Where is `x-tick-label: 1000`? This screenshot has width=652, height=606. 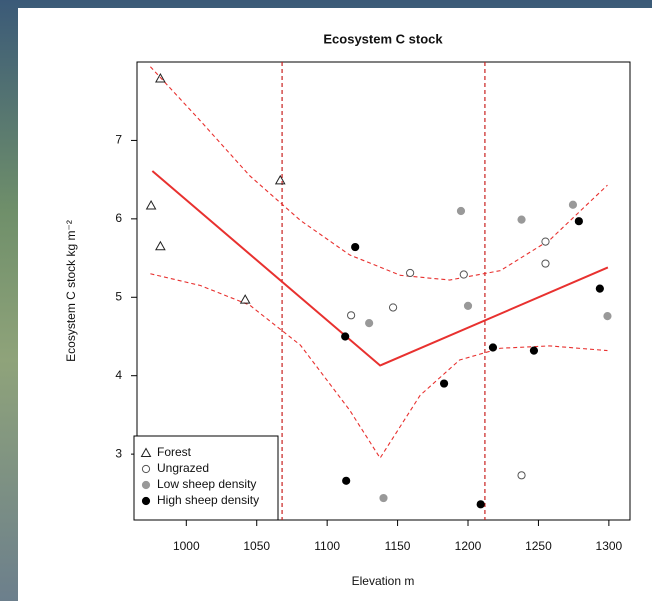 x-tick-label: 1000 is located at coordinates (186, 546).